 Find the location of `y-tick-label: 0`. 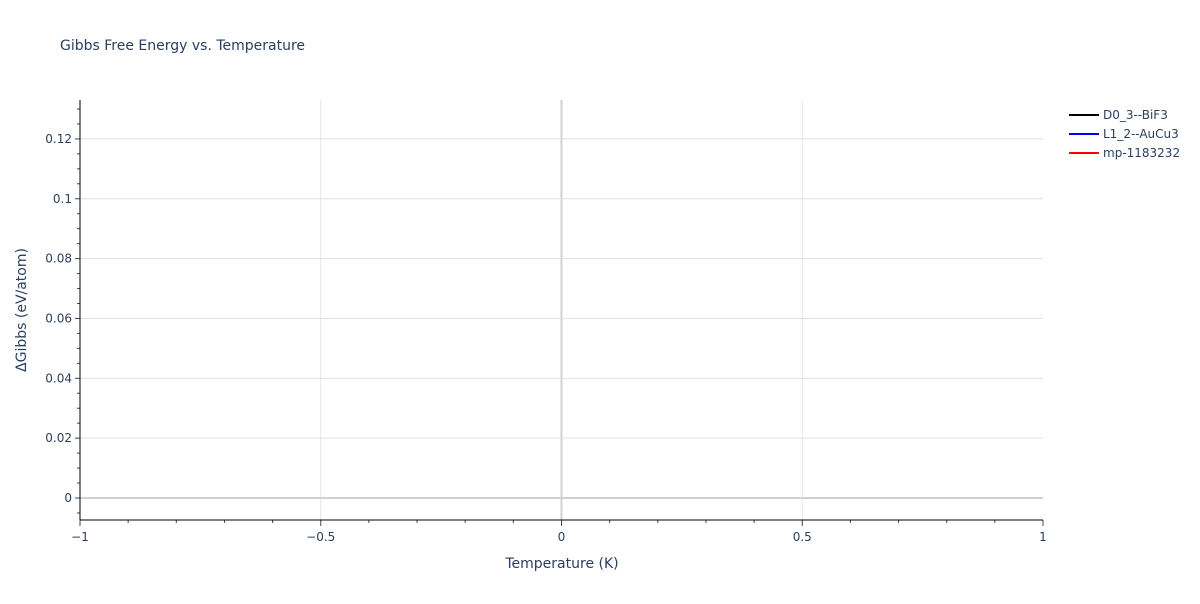

y-tick-label: 0 is located at coordinates (68, 498).